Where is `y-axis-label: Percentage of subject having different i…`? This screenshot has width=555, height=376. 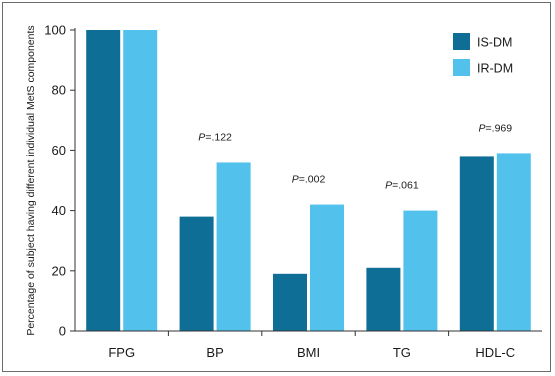
y-axis-label: Percentage of subject having different i… is located at coordinates (31, 180).